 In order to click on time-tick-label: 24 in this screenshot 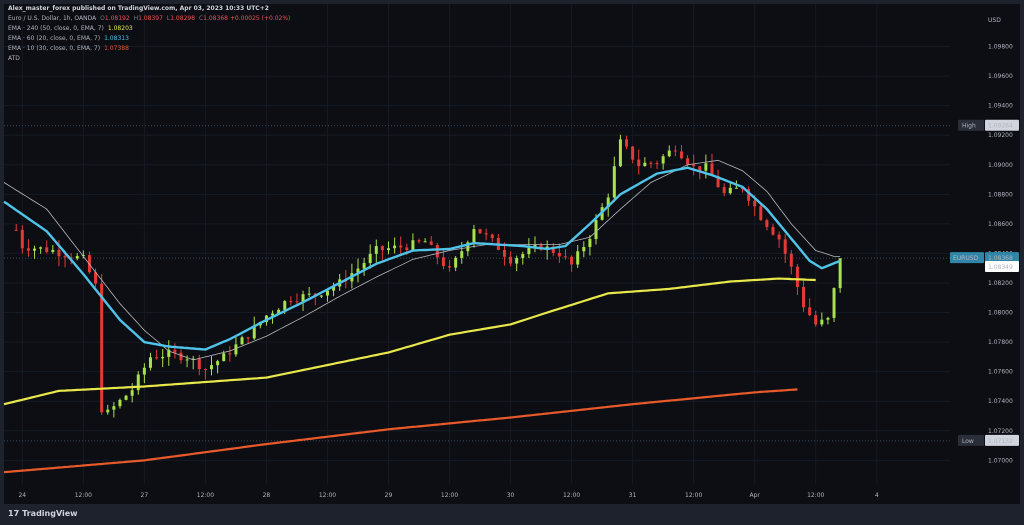, I will do `click(22, 495)`.